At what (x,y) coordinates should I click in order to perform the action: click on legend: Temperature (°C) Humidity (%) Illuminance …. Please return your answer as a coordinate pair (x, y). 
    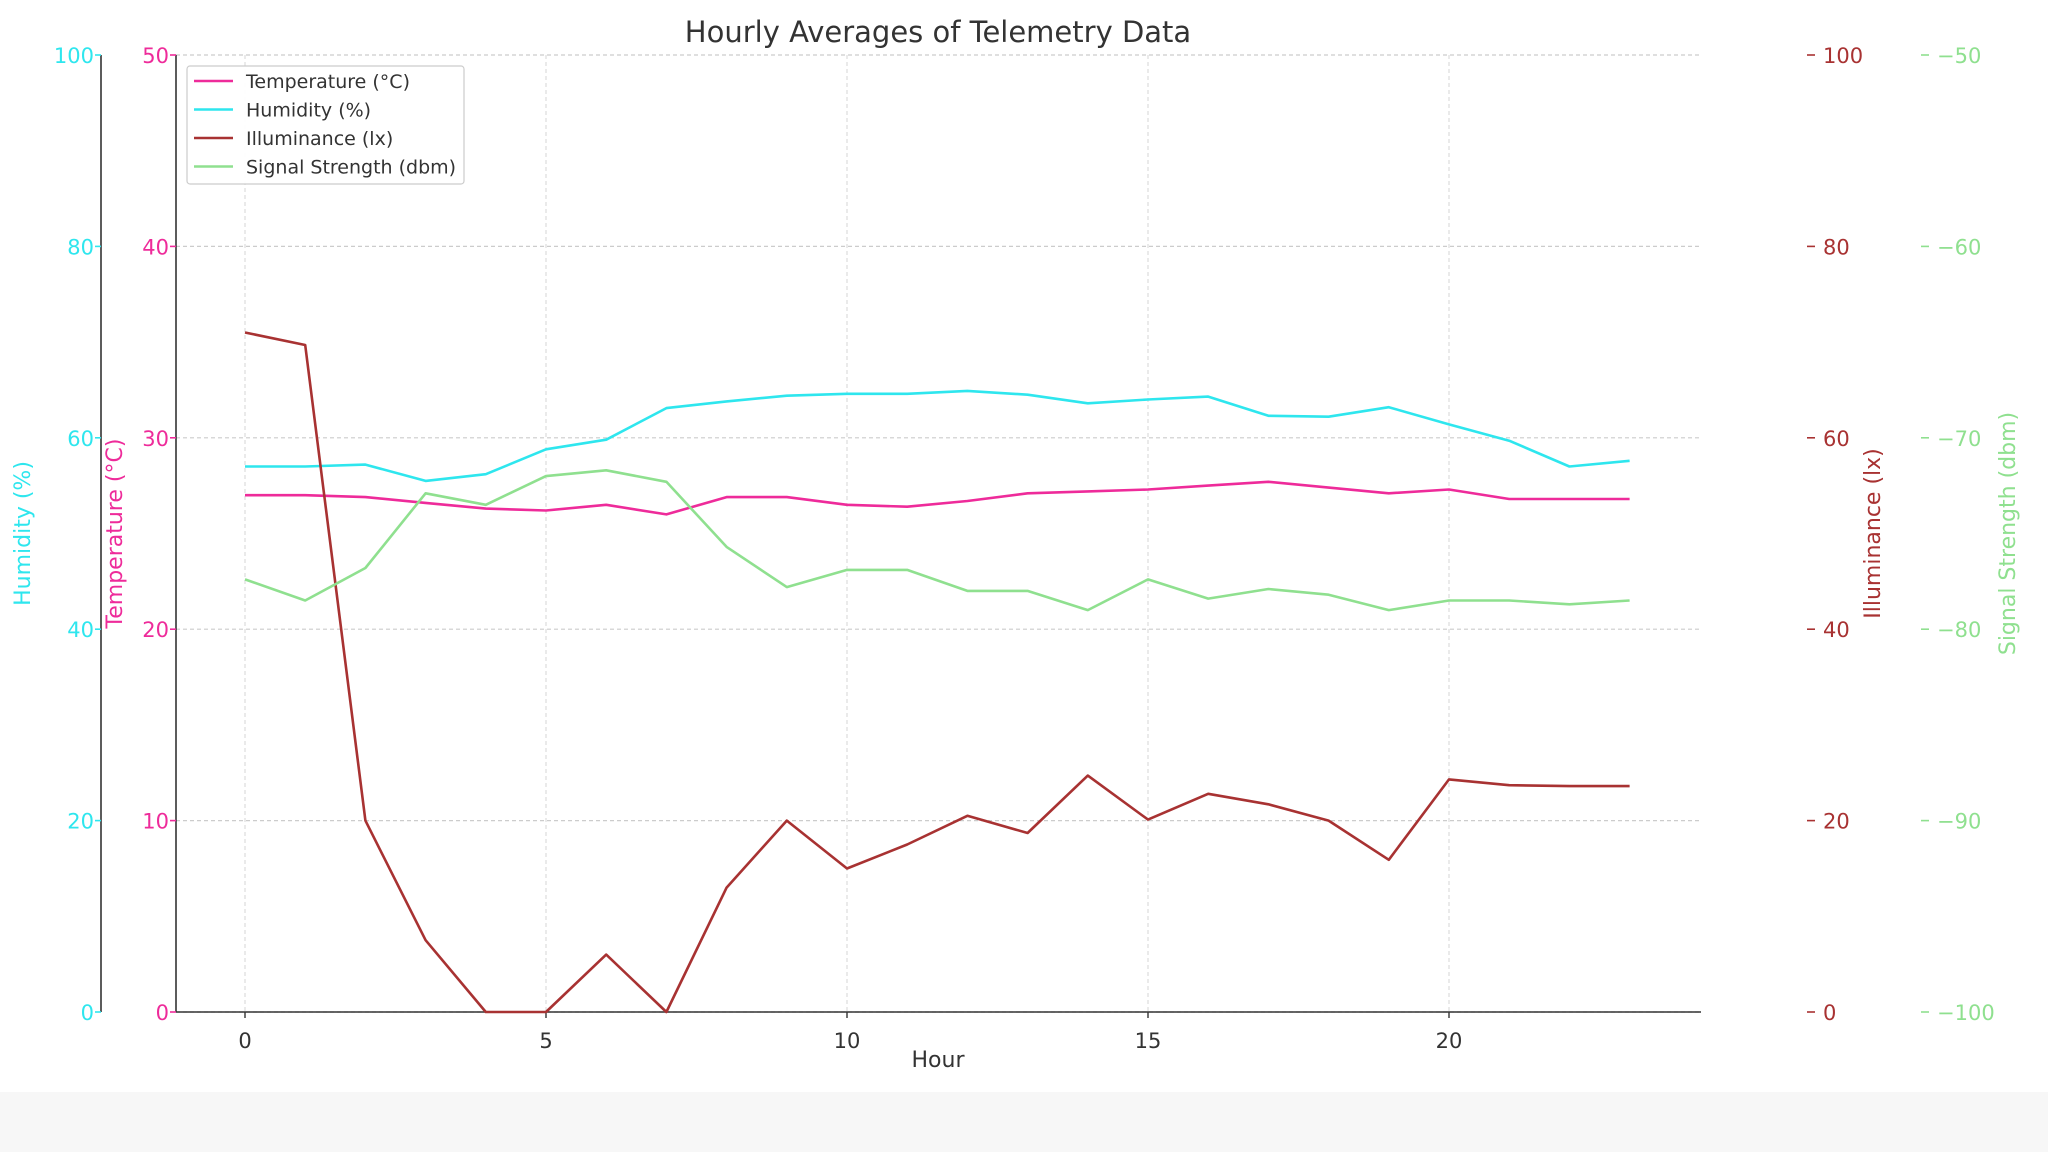
    Looking at the image, I should click on (325, 125).